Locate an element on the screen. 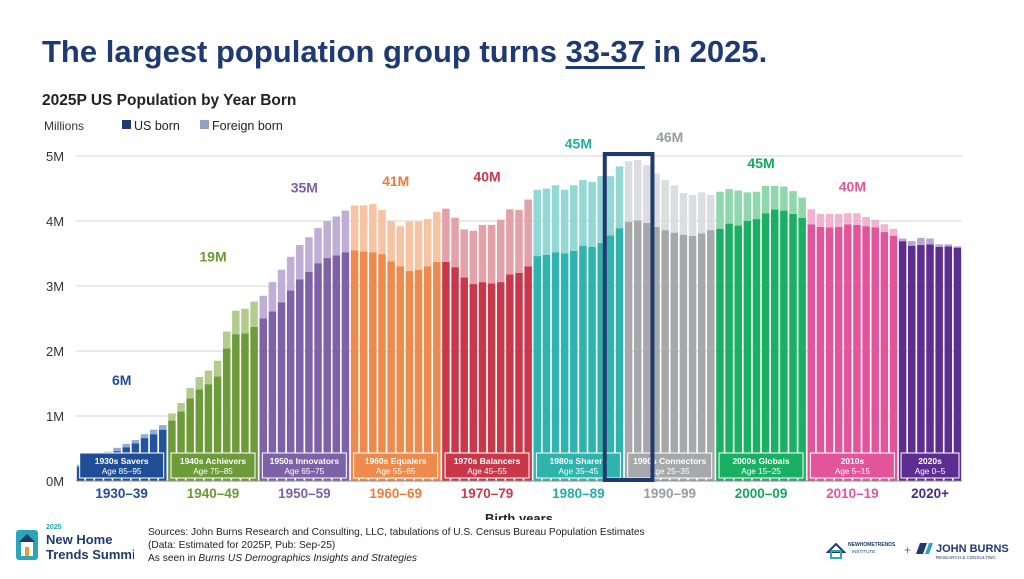  decade-axis-label: 1970–79 is located at coordinates (487, 493).